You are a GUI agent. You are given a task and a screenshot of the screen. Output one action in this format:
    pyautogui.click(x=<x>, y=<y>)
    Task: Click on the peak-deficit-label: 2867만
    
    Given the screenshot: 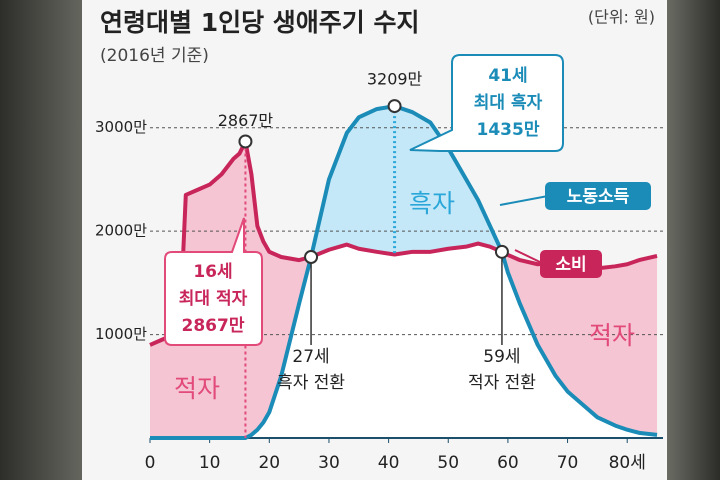 What is the action you would take?
    pyautogui.click(x=246, y=120)
    